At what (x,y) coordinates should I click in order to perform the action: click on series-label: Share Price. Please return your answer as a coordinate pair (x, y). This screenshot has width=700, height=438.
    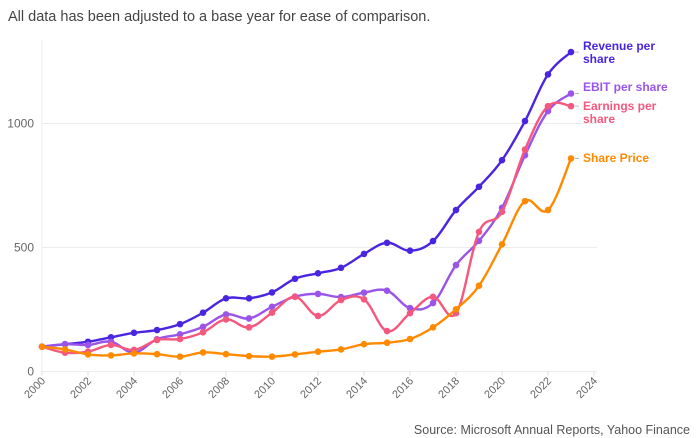
    Looking at the image, I should click on (616, 158).